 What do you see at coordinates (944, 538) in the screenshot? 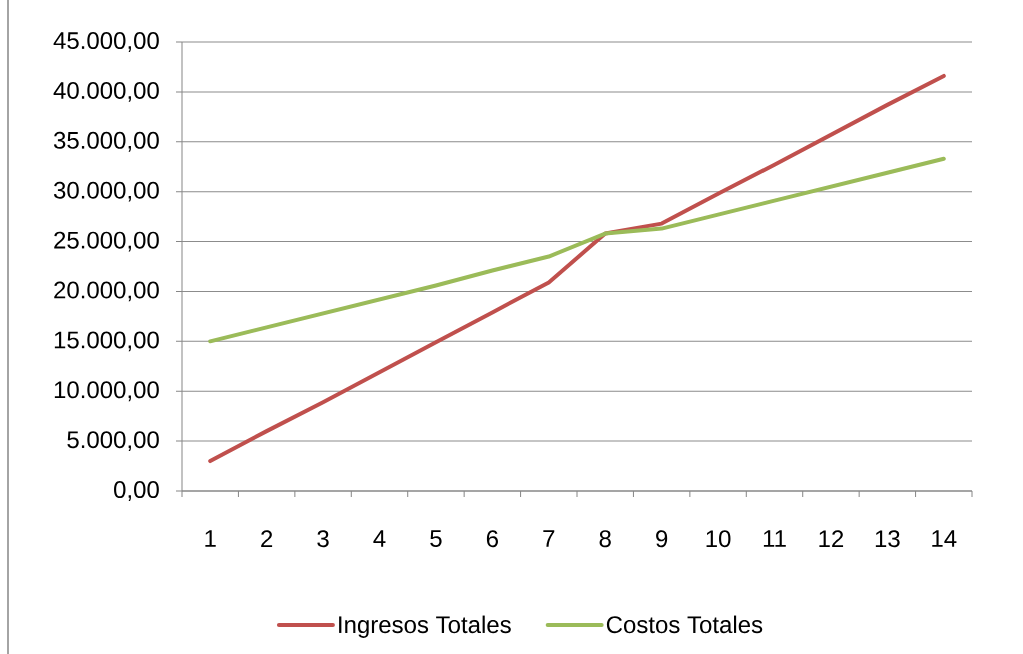
I see `x-tick-label: 14` at bounding box center [944, 538].